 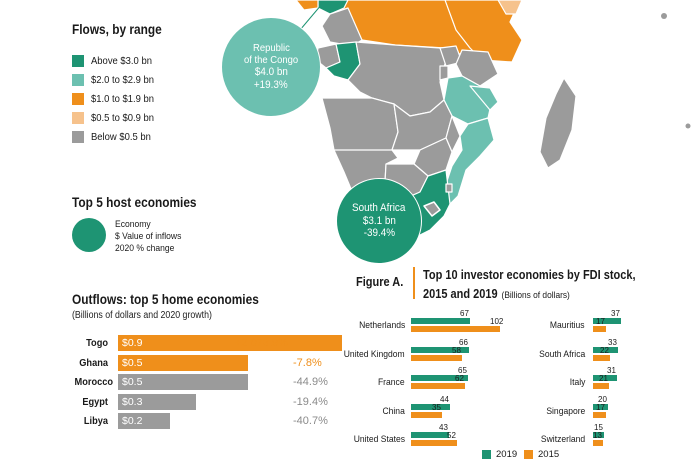 What do you see at coordinates (379, 208) in the screenshot?
I see `callout-sa-name: South Africa` at bounding box center [379, 208].